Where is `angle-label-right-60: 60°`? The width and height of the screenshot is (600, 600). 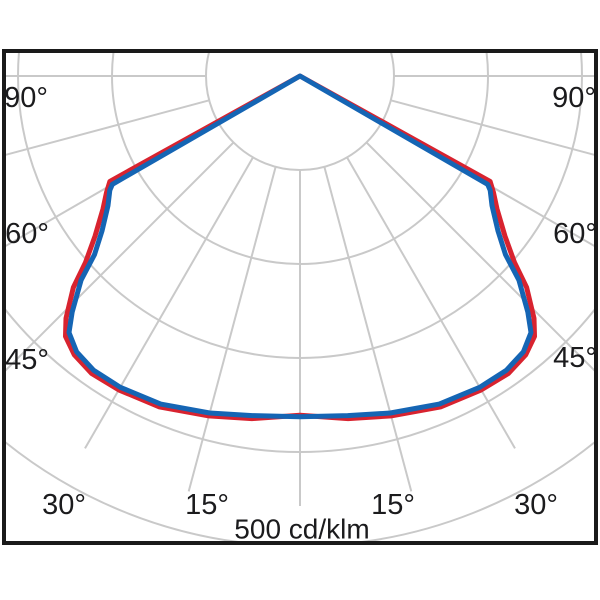
angle-label-right-60: 60° is located at coordinates (575, 234).